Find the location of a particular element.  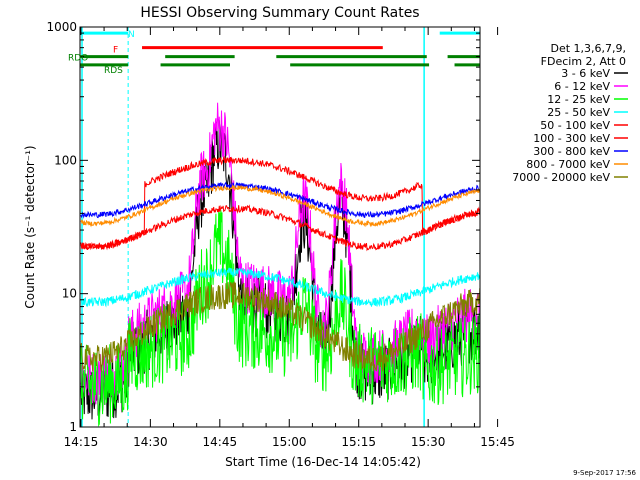

footer-timestamp: 9-Sep-2017 17:56 is located at coordinates (604, 473).